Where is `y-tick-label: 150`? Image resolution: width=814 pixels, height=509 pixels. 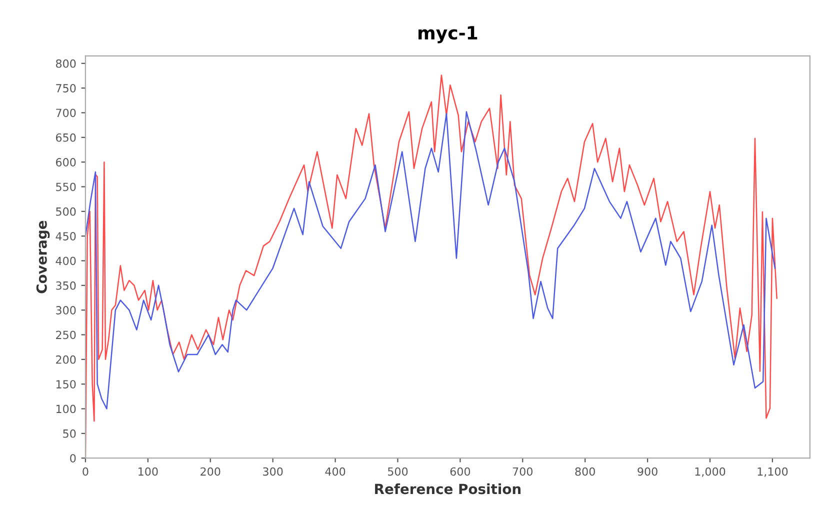
y-tick-label: 150 is located at coordinates (66, 384).